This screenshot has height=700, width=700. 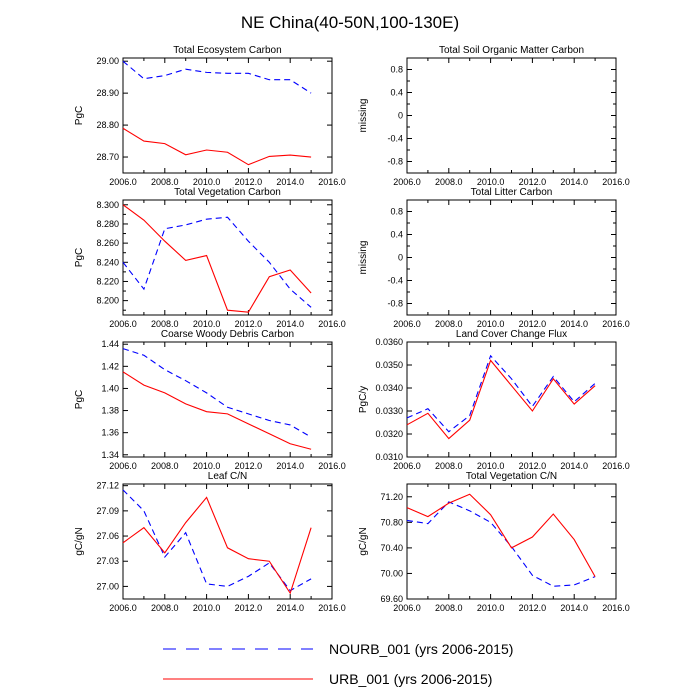 I want to click on y-tick-label: 0.0350, so click(x=389, y=365).